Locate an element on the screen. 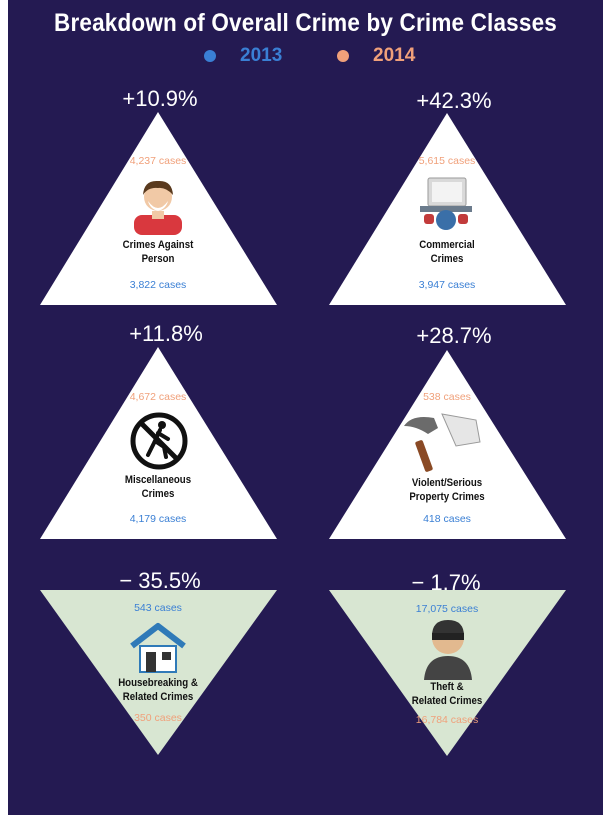 The width and height of the screenshot is (608, 815). category-line: Violent/Serious is located at coordinates (447, 483).